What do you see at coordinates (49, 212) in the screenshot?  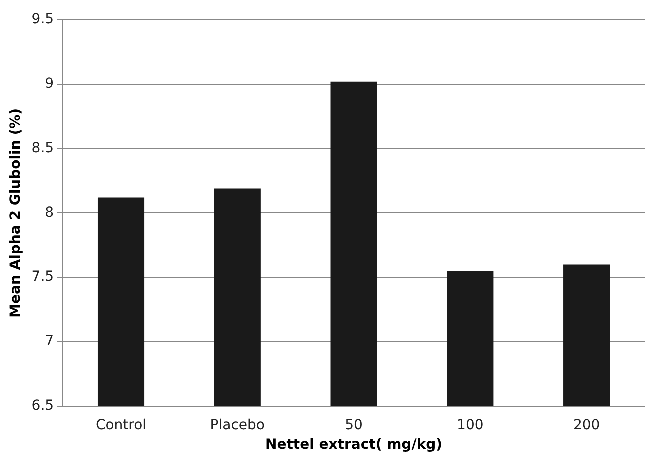 I see `y-tick-label: 8` at bounding box center [49, 212].